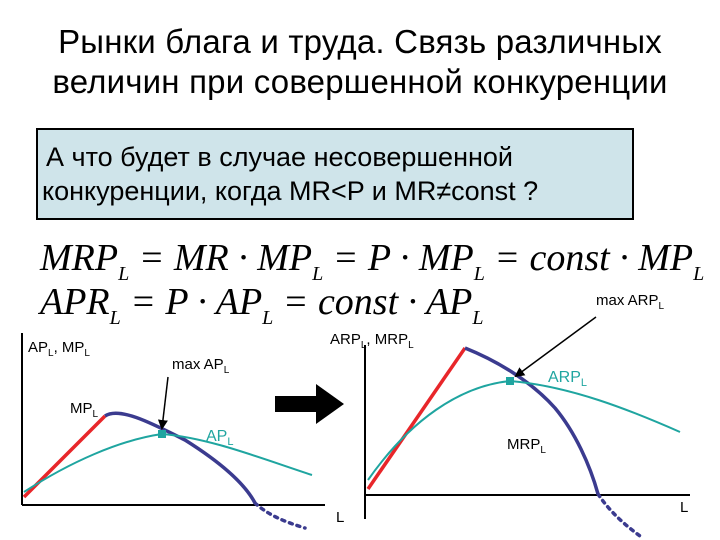 Image resolution: width=720 pixels, height=540 pixels. Describe the element at coordinates (555, 347) in the screenshot. I see `right-annotation-arrow` at that location.